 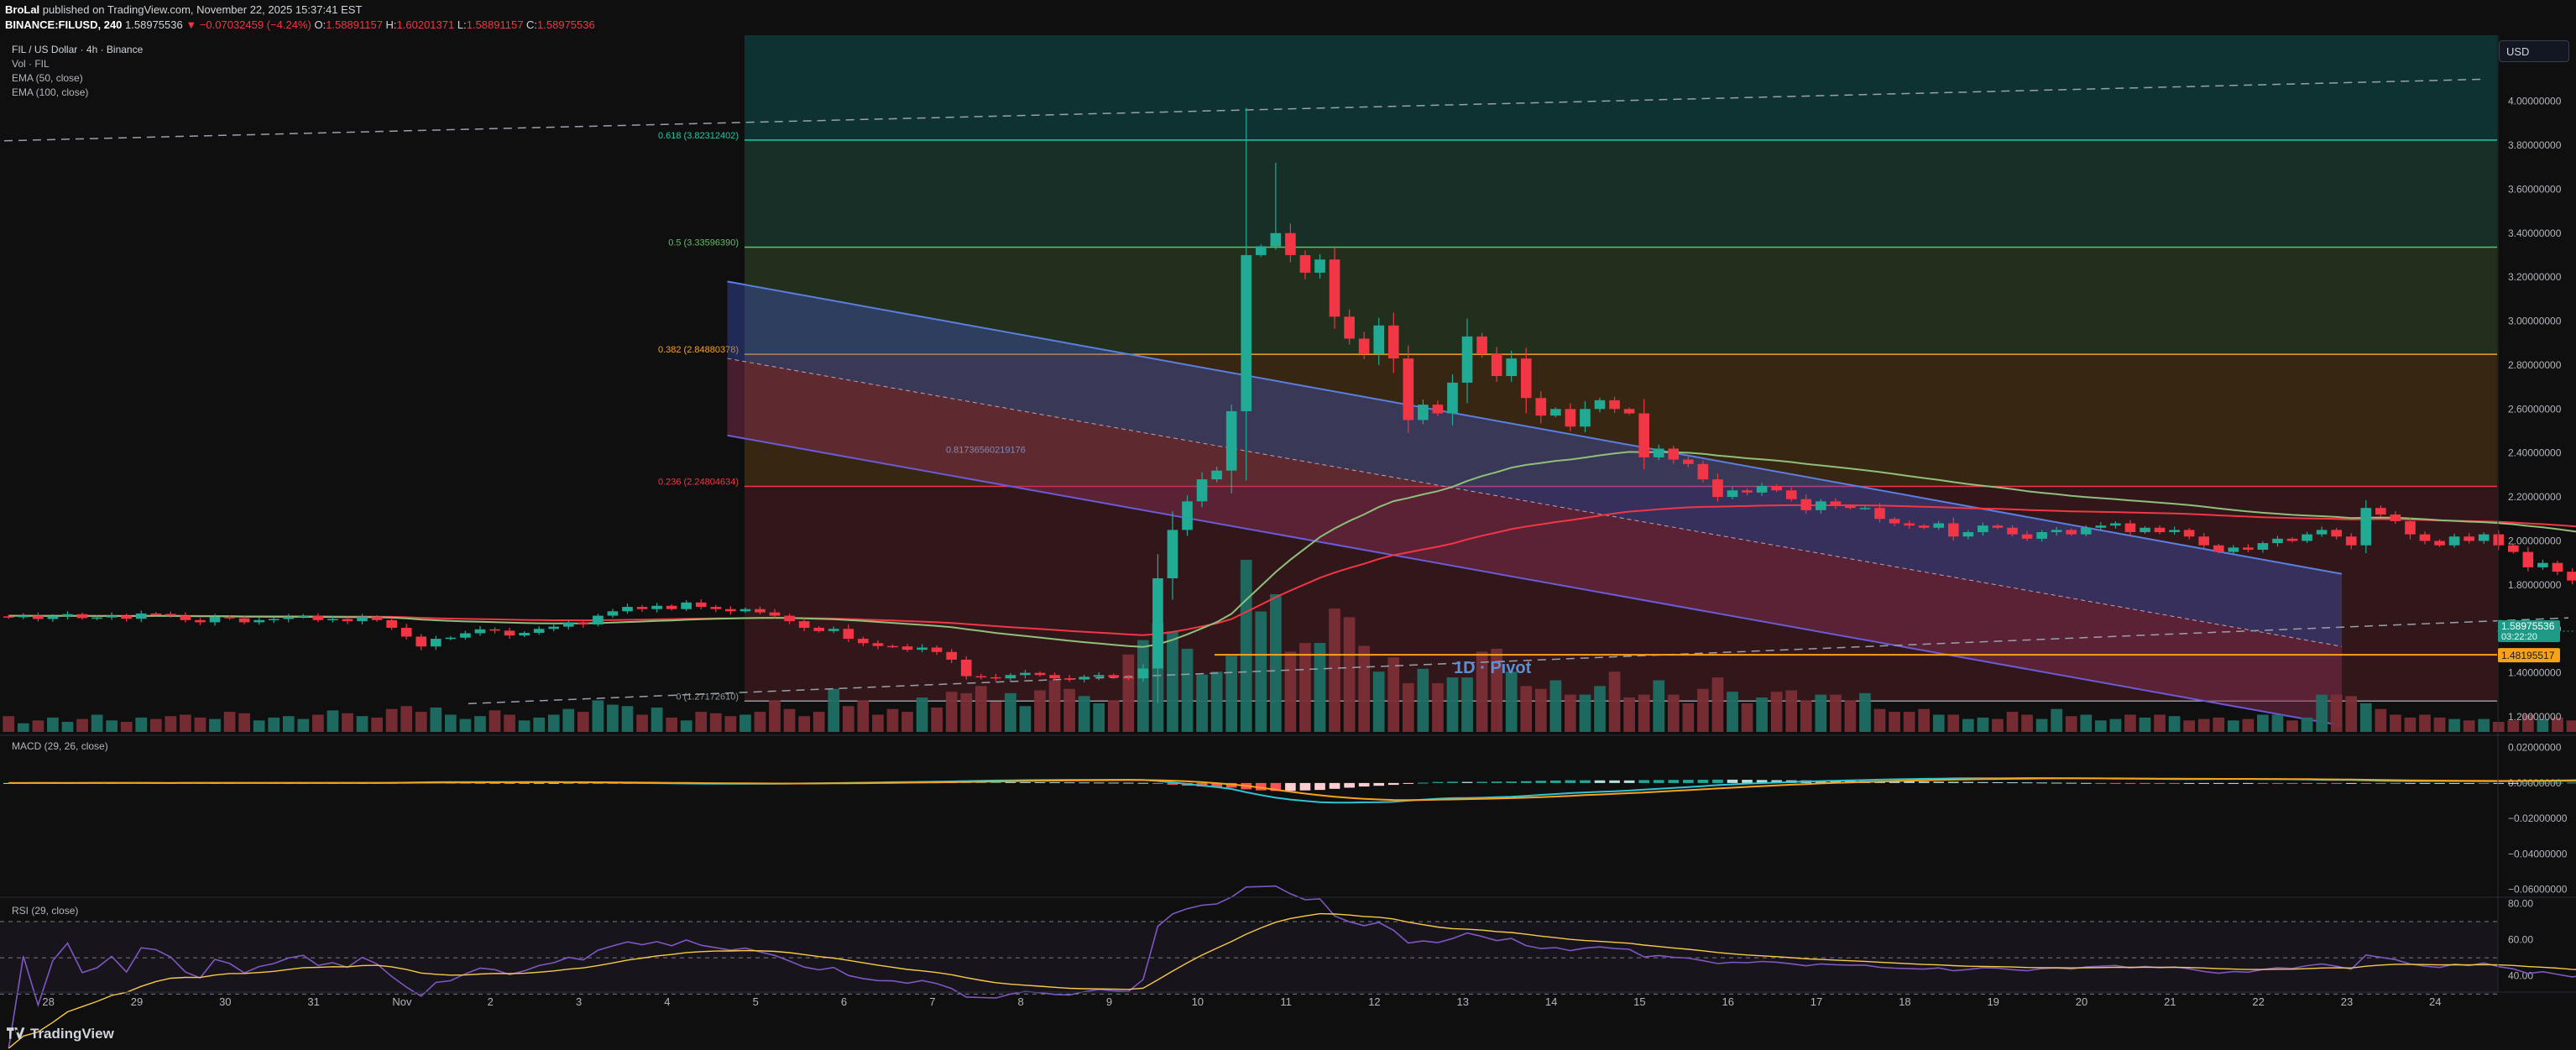 What do you see at coordinates (2535, 145) in the screenshot?
I see `price-axis-tick: 3.80000000` at bounding box center [2535, 145].